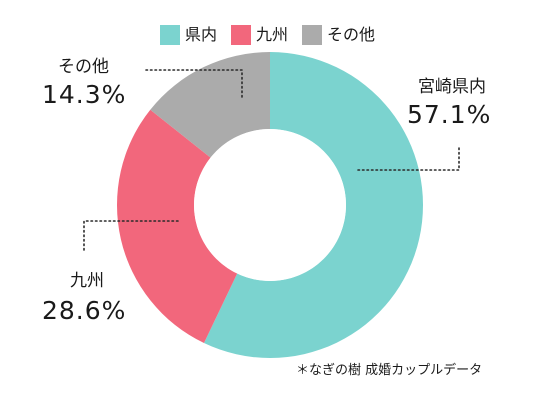 This screenshot has width=540, height=405. What do you see at coordinates (407, 159) in the screenshot?
I see `leader-line-kennai` at bounding box center [407, 159].